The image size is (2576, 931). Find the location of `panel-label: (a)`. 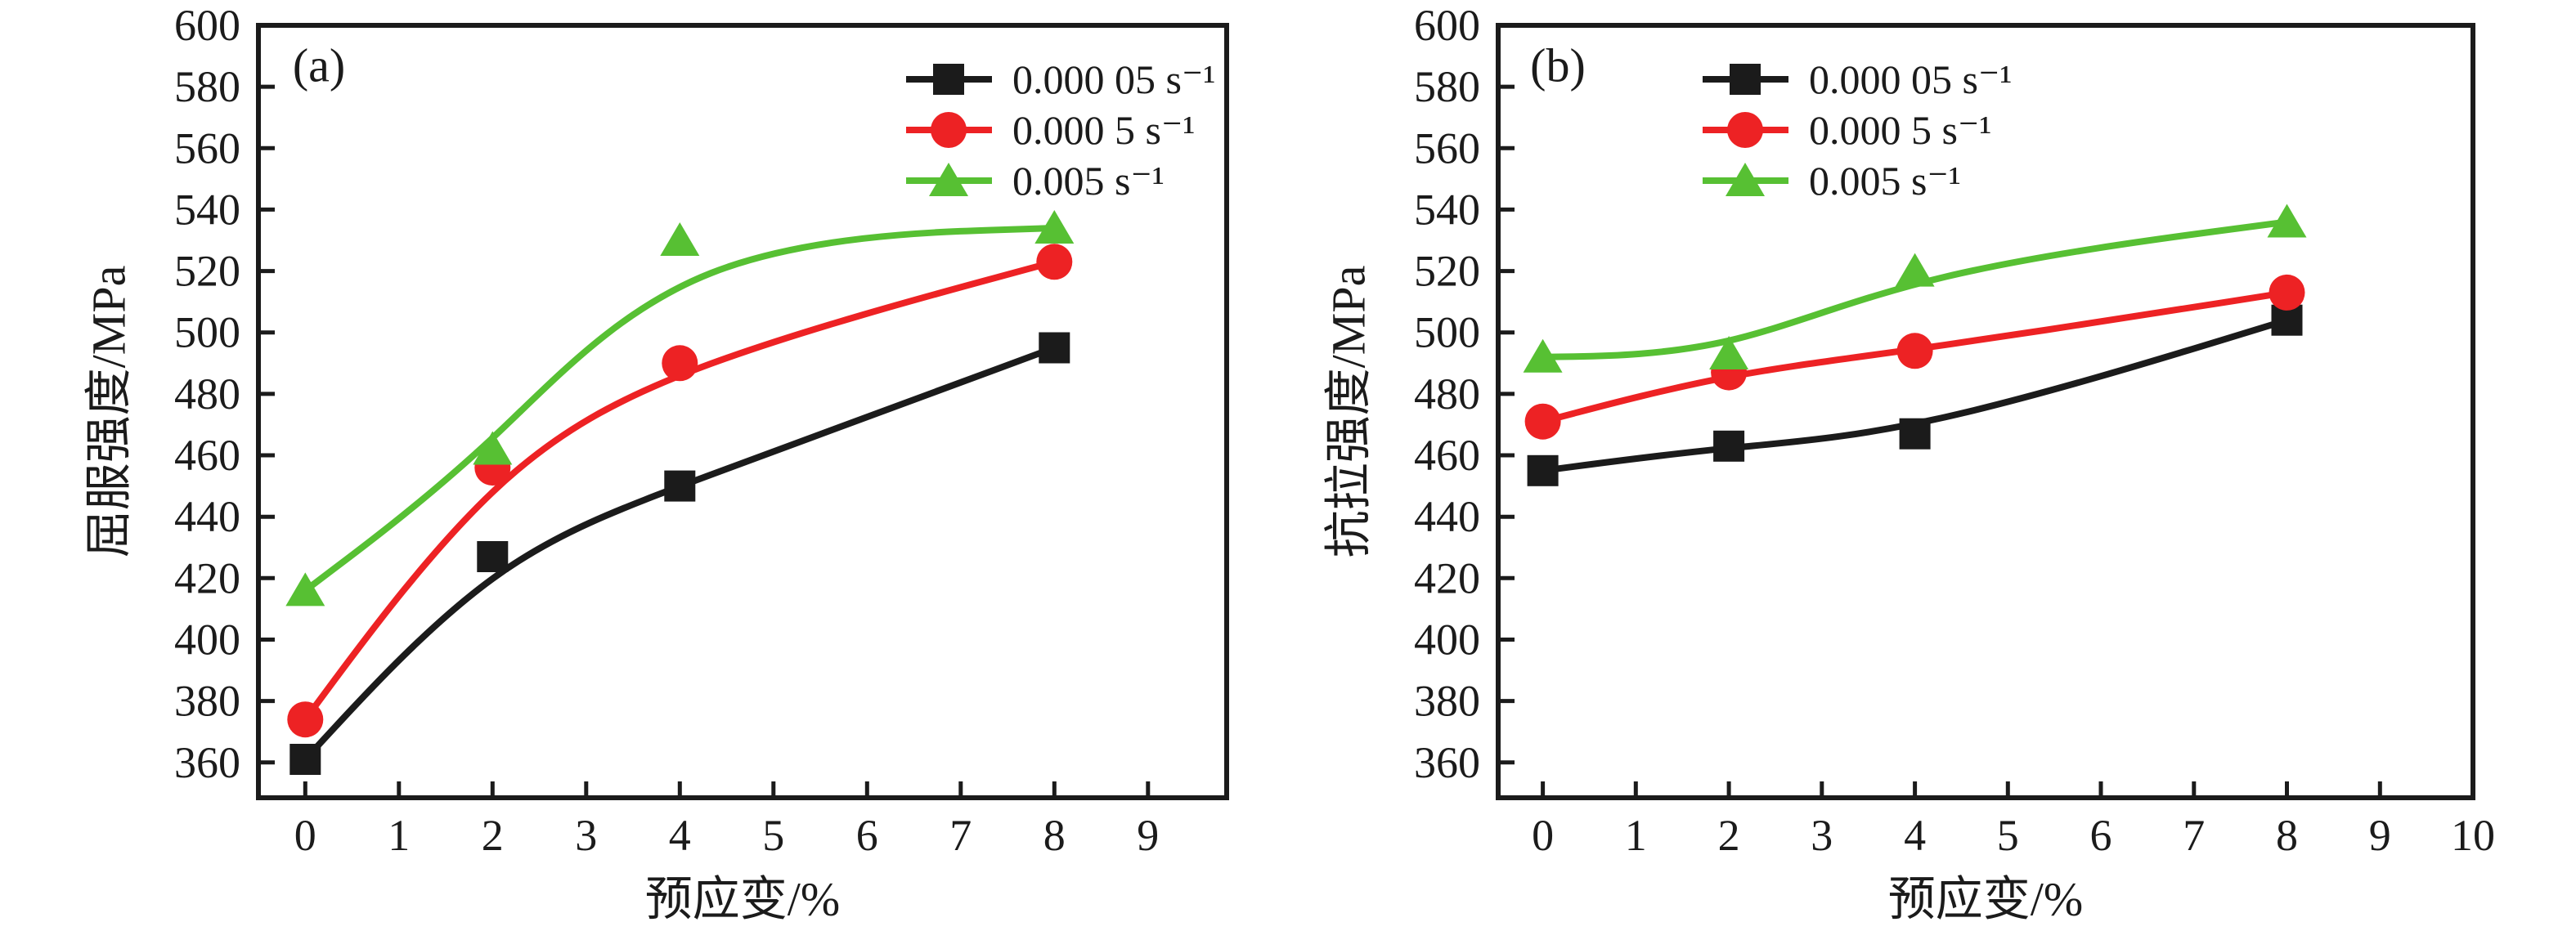

panel-label: (a) is located at coordinates (319, 65).